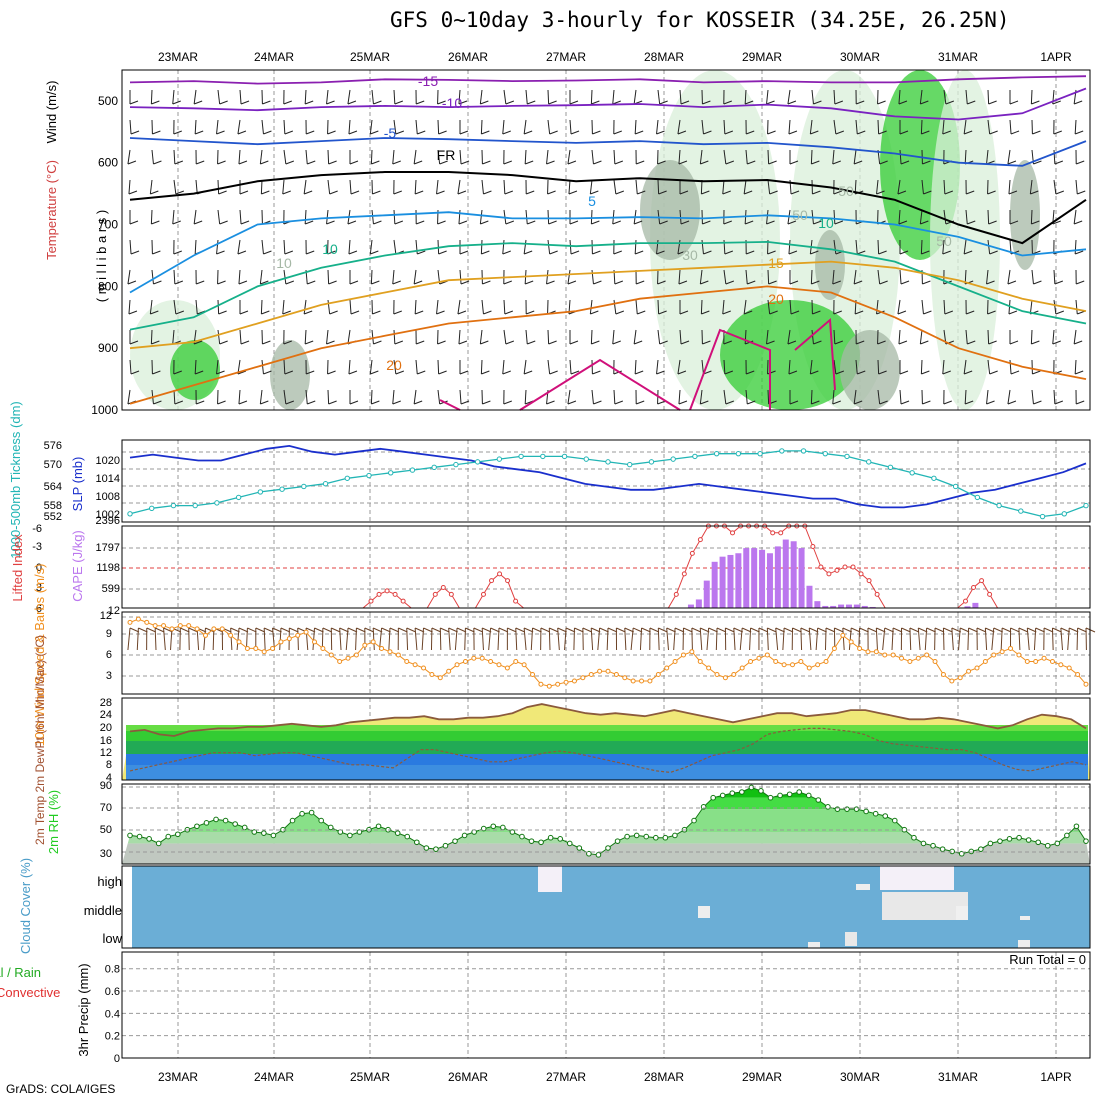 The image size is (1100, 1100). What do you see at coordinates (112, 1037) in the screenshot?
I see `precip-tick-label: 0.2` at bounding box center [112, 1037].